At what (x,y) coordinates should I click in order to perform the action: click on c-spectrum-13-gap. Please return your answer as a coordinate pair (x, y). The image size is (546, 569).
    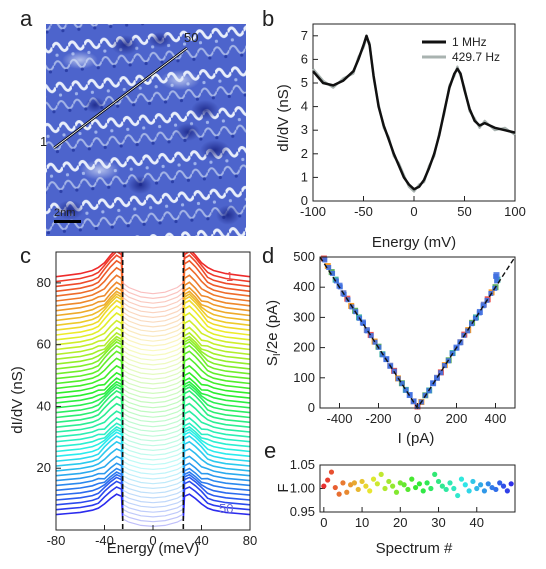
    Looking at the image, I should click on (153, 330).